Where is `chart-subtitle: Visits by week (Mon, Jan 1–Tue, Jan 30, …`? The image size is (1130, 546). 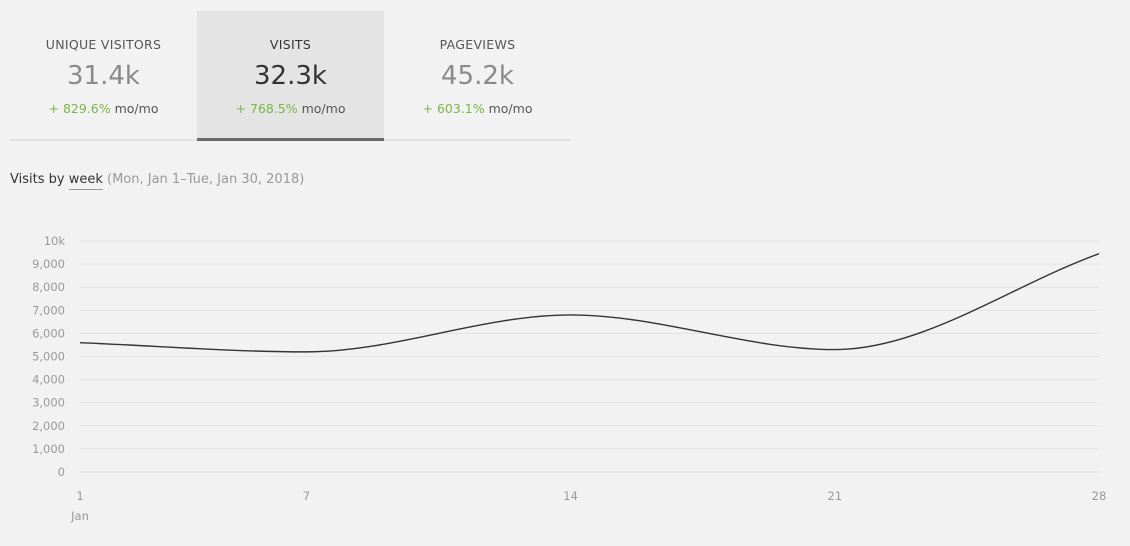
chart-subtitle: Visits by week (Mon, Jan 1–Tue, Jan 30, … is located at coordinates (157, 181).